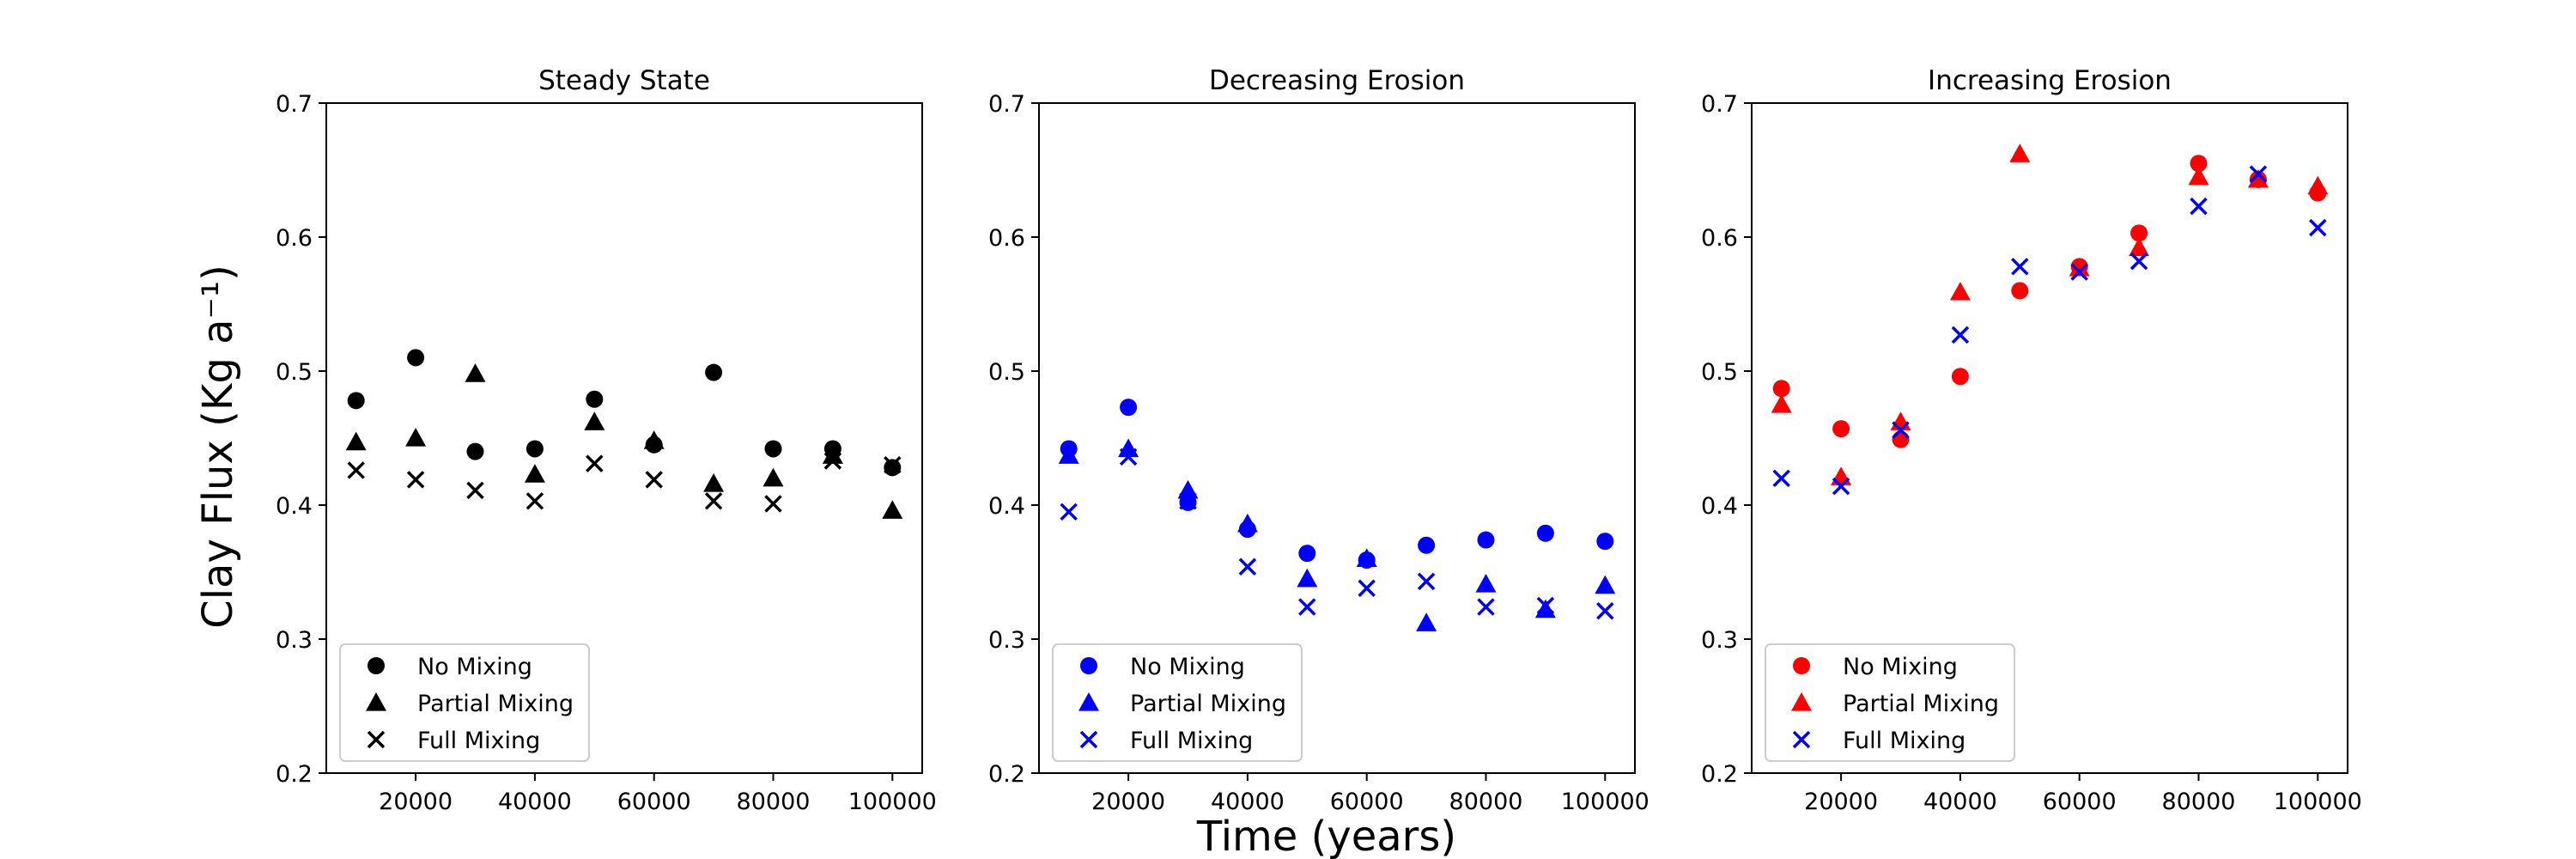 The image size is (2576, 859). What do you see at coordinates (2050, 80) in the screenshot?
I see `panel-title: Increasing Erosion` at bounding box center [2050, 80].